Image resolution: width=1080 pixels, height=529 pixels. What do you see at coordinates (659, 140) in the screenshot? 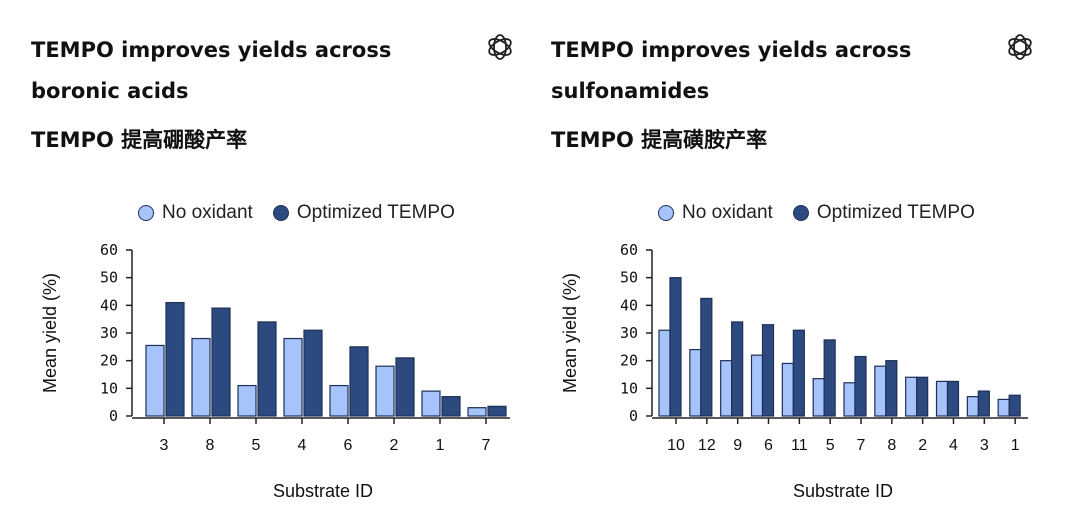
I see `chart-subtitle: TEMPO 提高磺胺产率` at bounding box center [659, 140].